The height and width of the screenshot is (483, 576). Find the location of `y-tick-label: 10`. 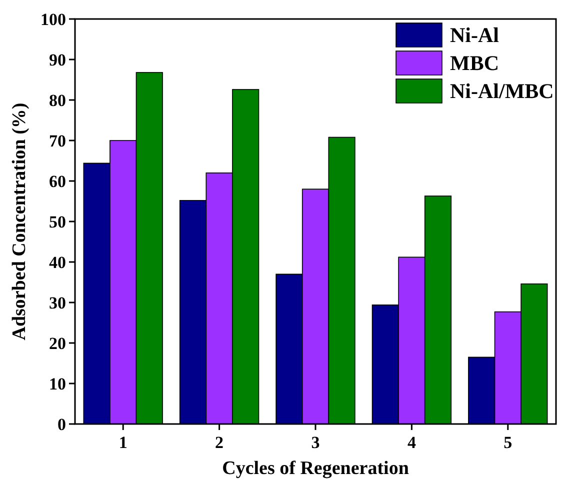

y-tick-label: 10 is located at coordinates (57, 384).